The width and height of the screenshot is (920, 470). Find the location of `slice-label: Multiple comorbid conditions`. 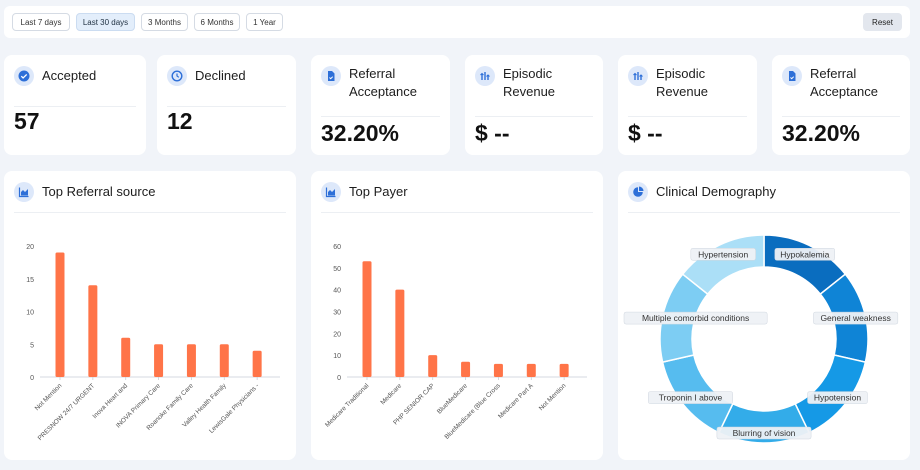

slice-label: Multiple comorbid conditions is located at coordinates (695, 318).